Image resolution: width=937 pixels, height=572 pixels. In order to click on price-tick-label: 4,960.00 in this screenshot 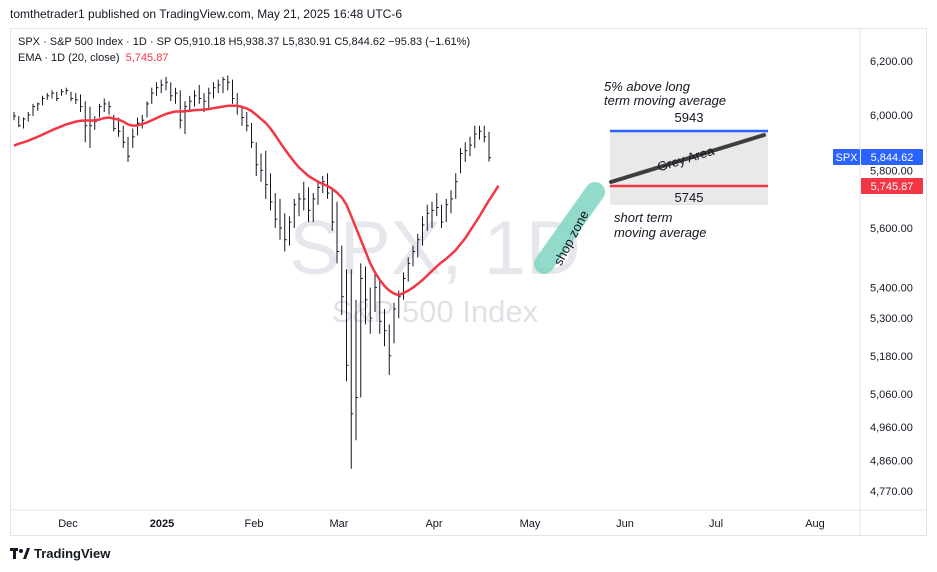, I will do `click(891, 428)`.